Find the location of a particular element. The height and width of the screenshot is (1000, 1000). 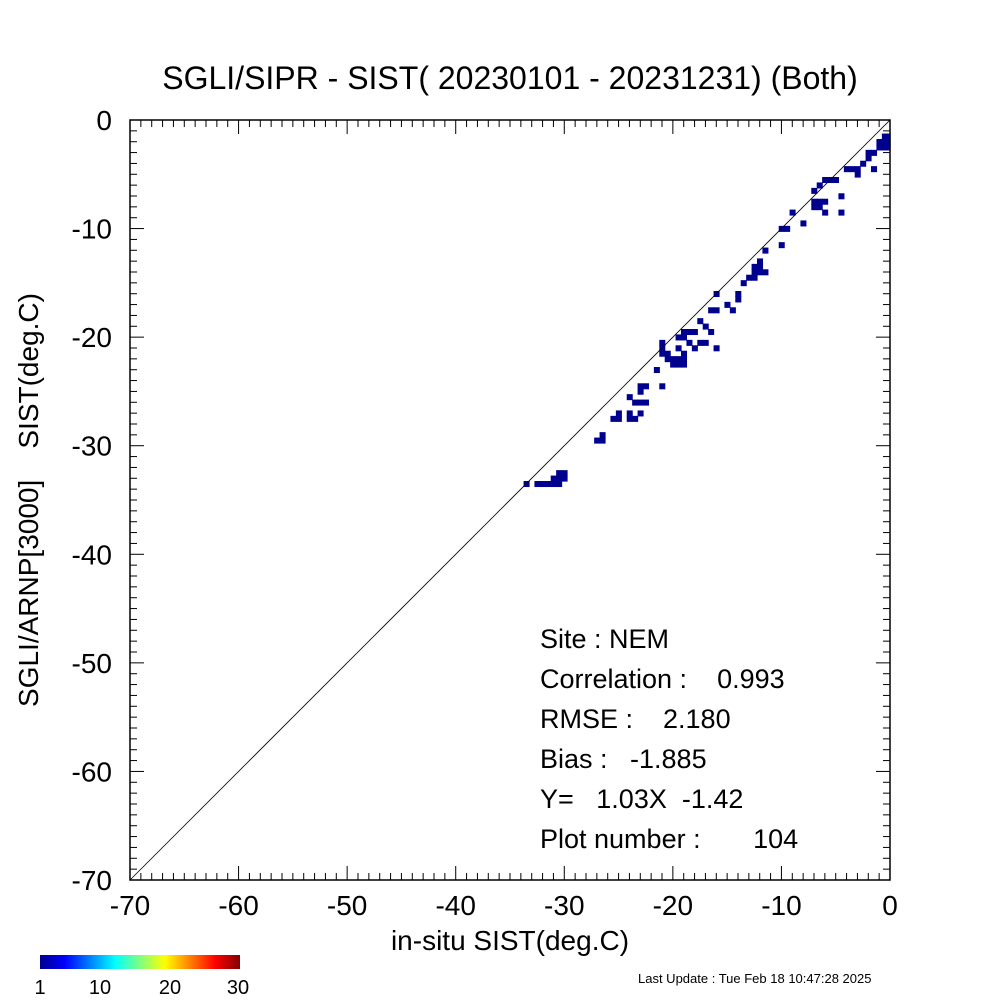

y-tick-label: -10 is located at coordinates (92, 229).